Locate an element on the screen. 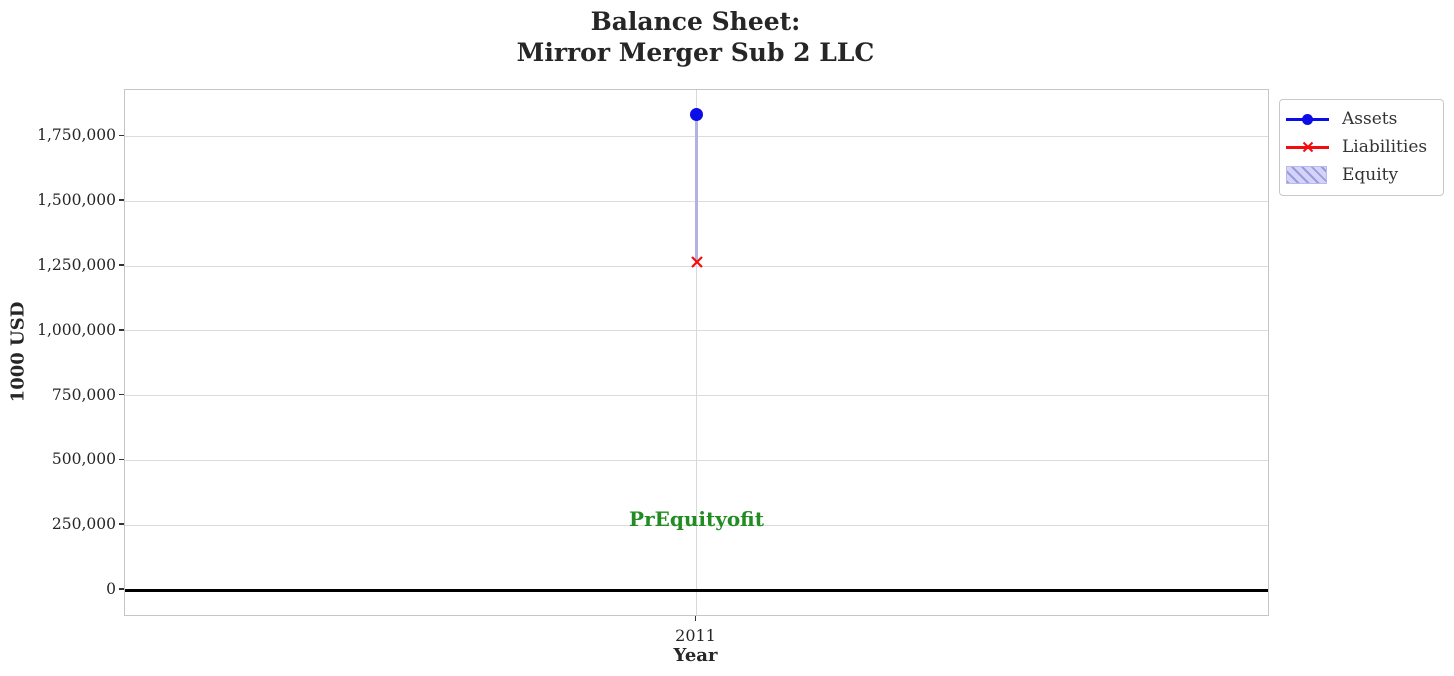 The width and height of the screenshot is (1454, 676). legend: Assets Liabilities Equity is located at coordinates (1361, 147).